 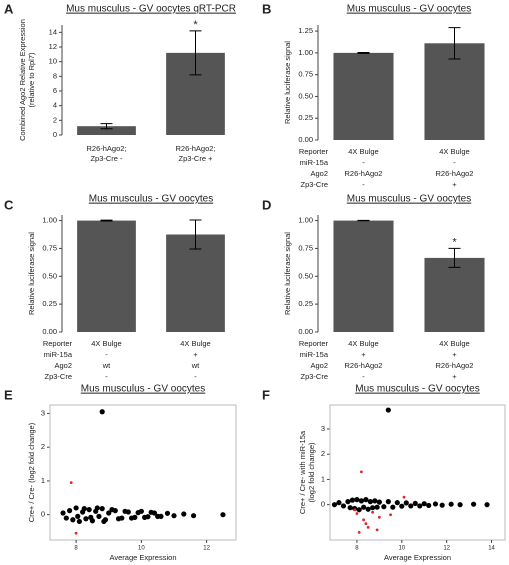 What do you see at coordinates (55, 105) in the screenshot?
I see `y-tick-label: 4` at bounding box center [55, 105].